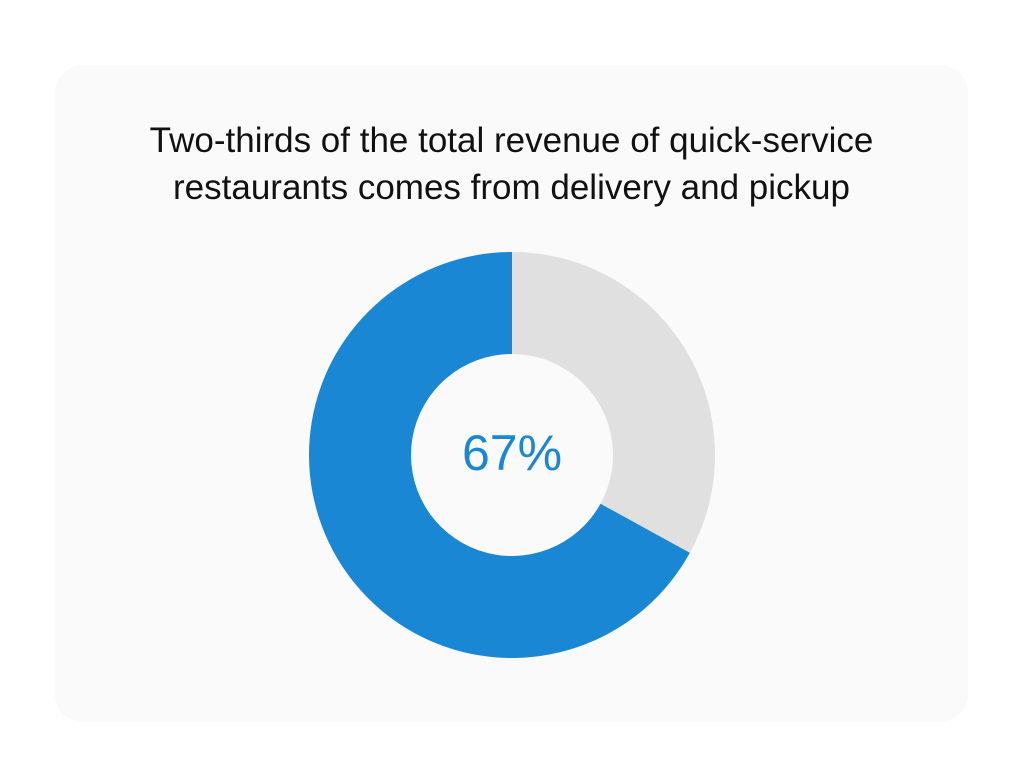 The height and width of the screenshot is (768, 1024). I want to click on center-label: 67%, so click(512, 453).